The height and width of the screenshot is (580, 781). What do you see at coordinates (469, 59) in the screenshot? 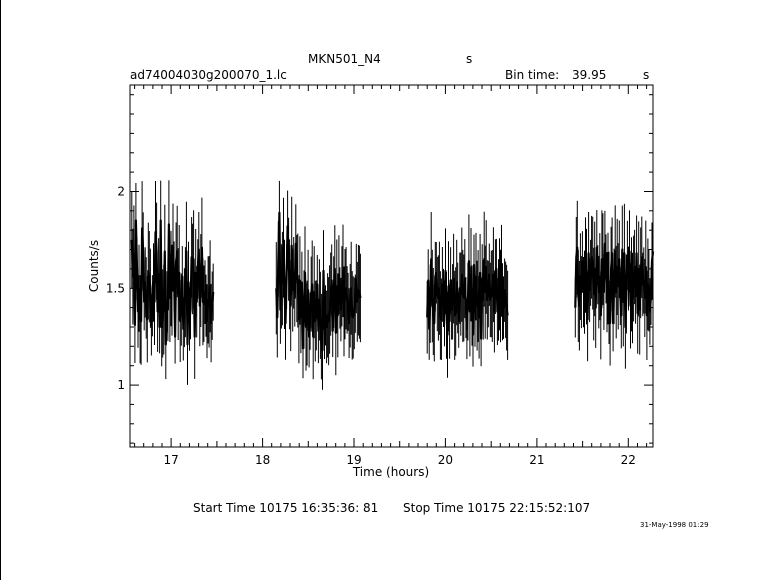
I see `chart-title-unit: s` at bounding box center [469, 59].